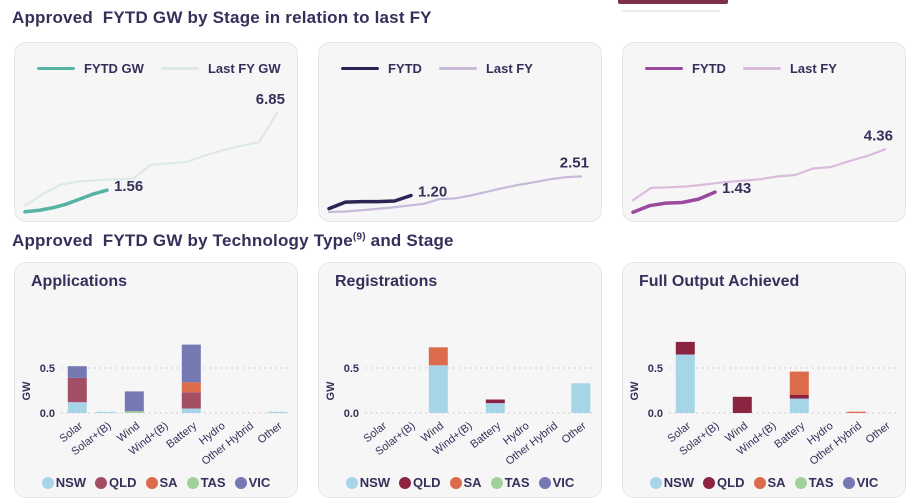 The height and width of the screenshot is (500, 912). I want to click on lastfy-end-label: 2.51, so click(574, 162).